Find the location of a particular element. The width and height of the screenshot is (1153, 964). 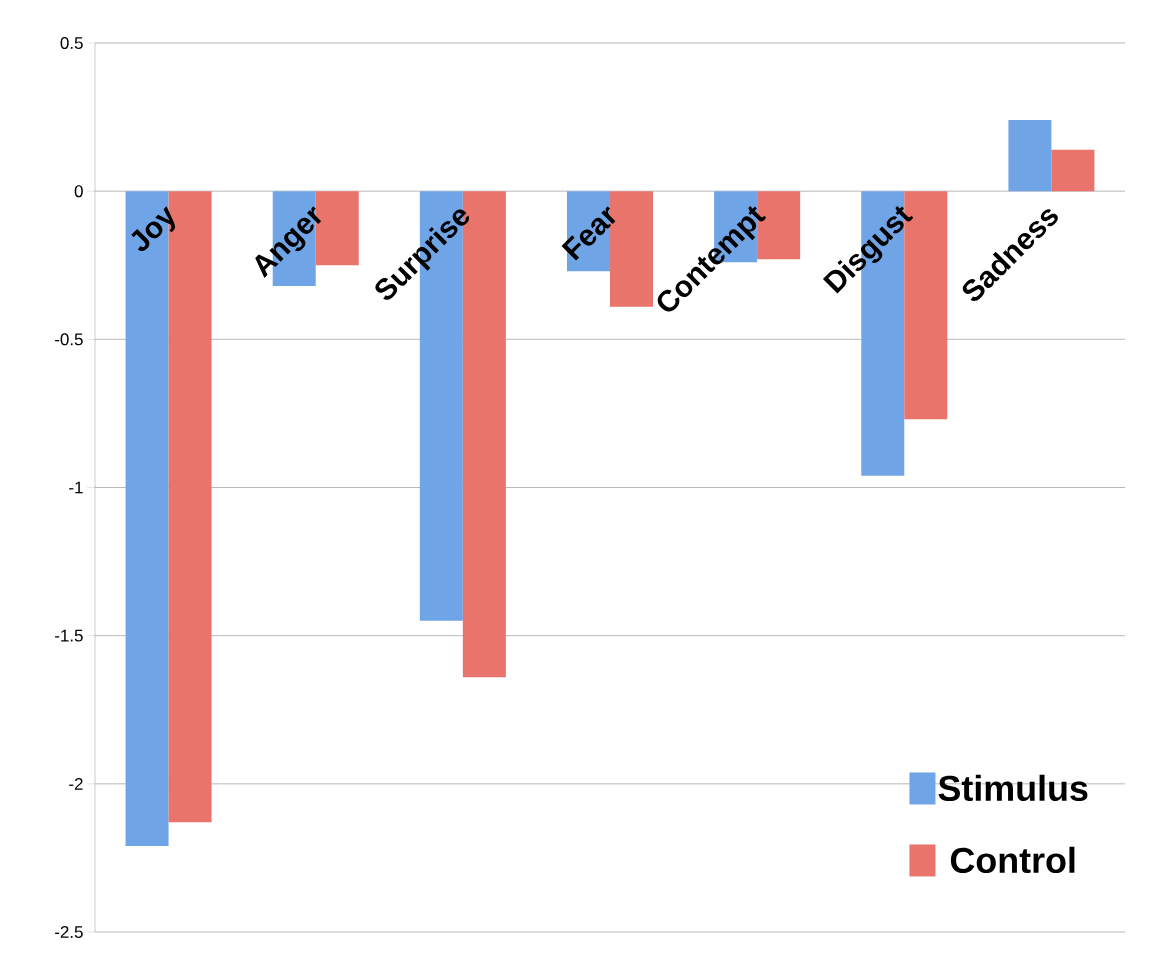

x-tick-label: Joy is located at coordinates (153, 229).